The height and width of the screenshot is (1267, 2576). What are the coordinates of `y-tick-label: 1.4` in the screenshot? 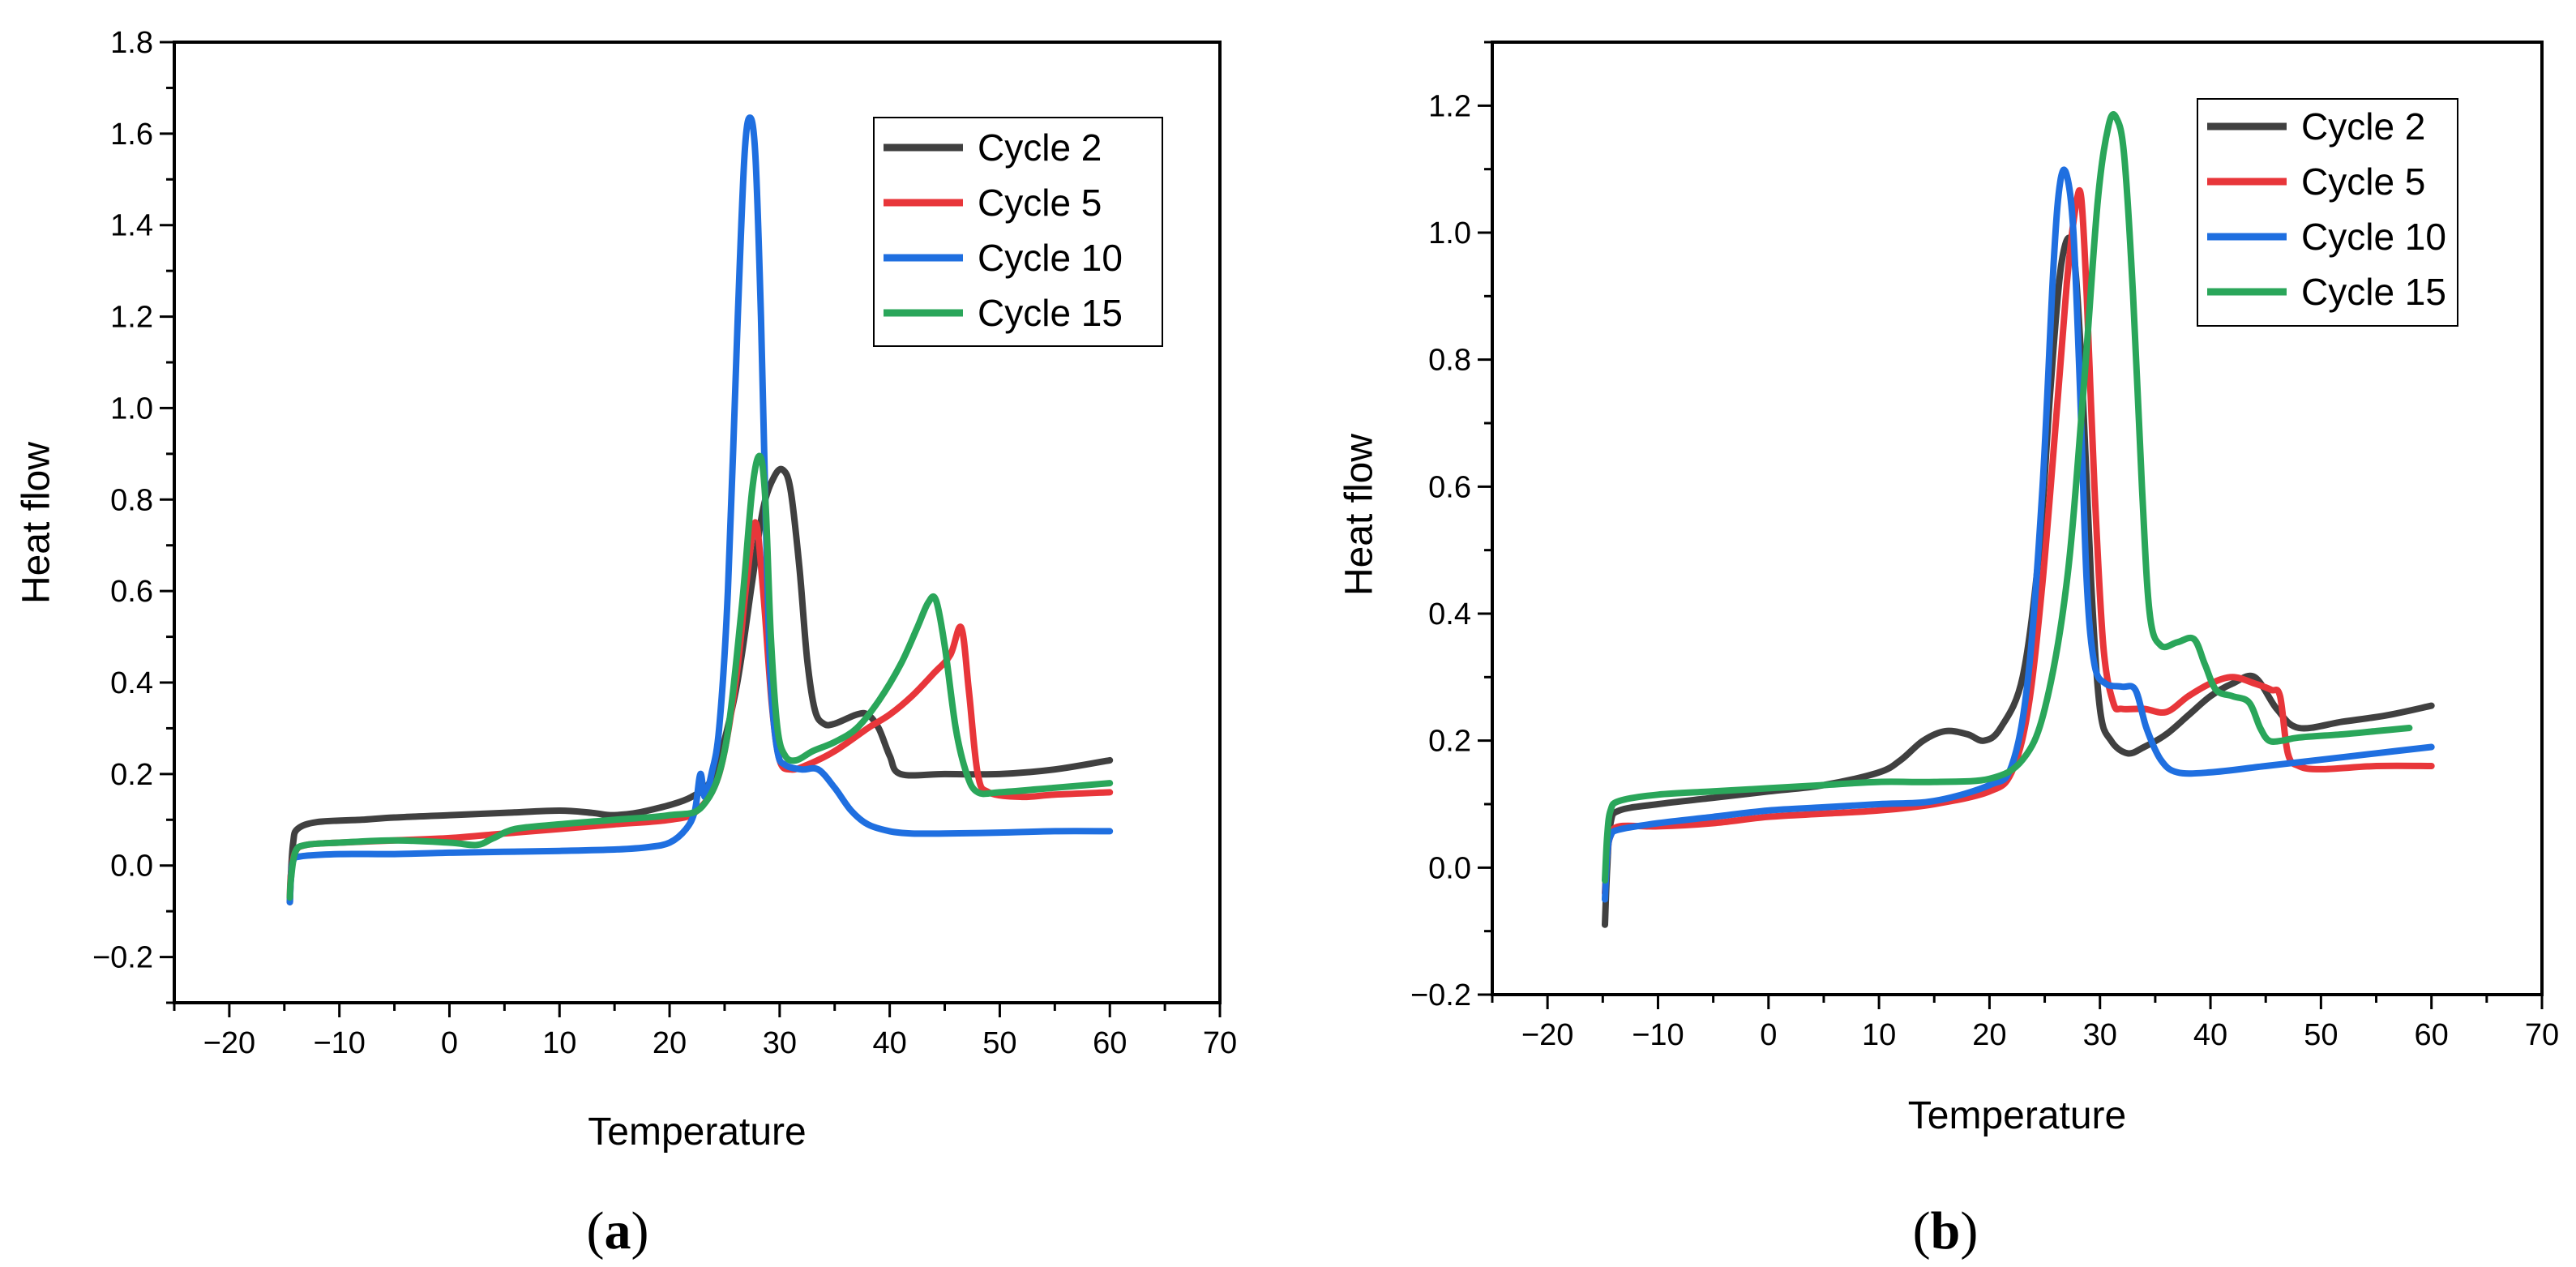 It's located at (131, 226).